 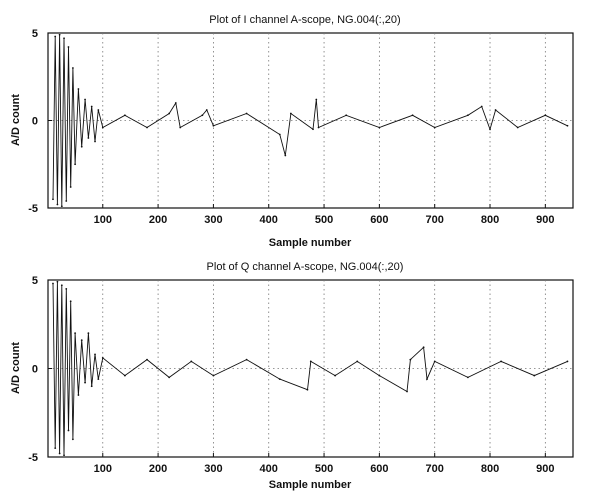 I want to click on chart-title: Plot of Q channel A-scope, NG.004(:,20), so click(x=305, y=267).